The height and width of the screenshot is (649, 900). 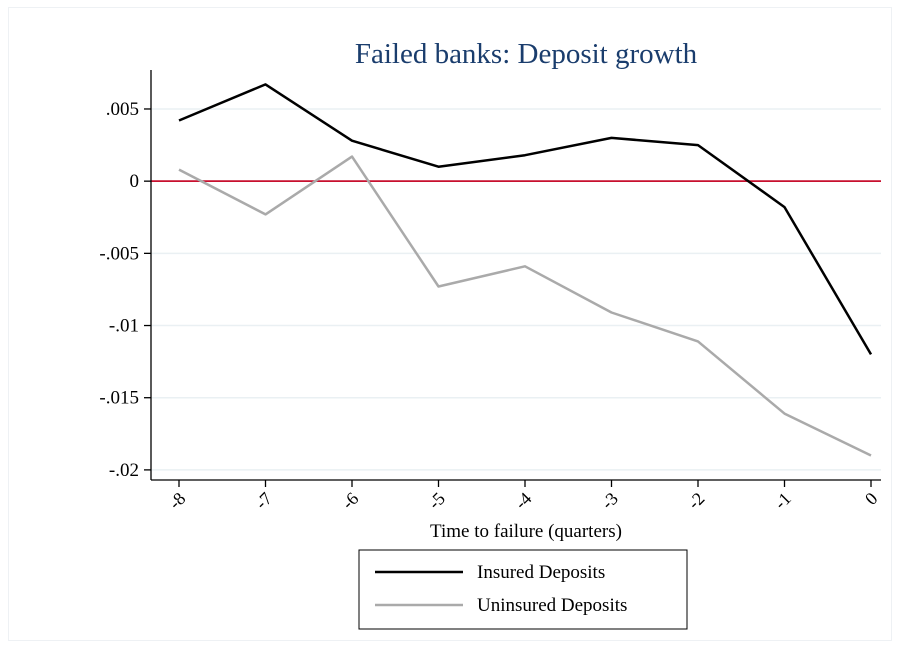 I want to click on x-axis-ticks: -8 -7 -6 -5 -4 -3 -2 -1 0, so click(x=523, y=496).